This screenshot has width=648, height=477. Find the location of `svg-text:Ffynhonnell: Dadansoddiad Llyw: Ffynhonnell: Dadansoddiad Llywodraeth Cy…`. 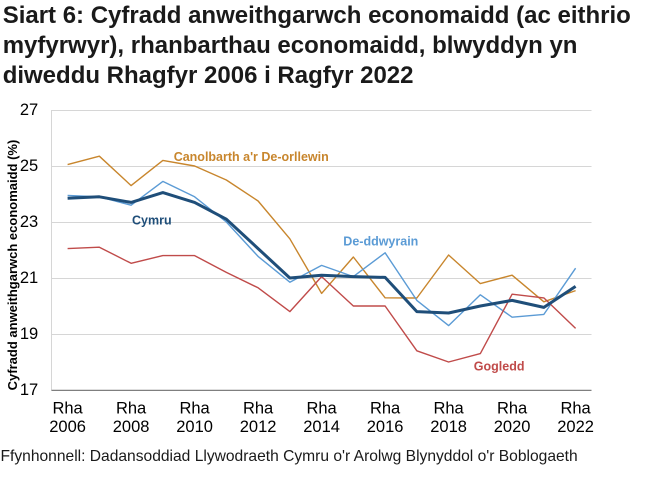

svg-text:Ffynhonnell: Dadansoddiad Llyw: Ffynhonnell: Dadansoddiad Llywodraeth Cy… is located at coordinates (289, 456).